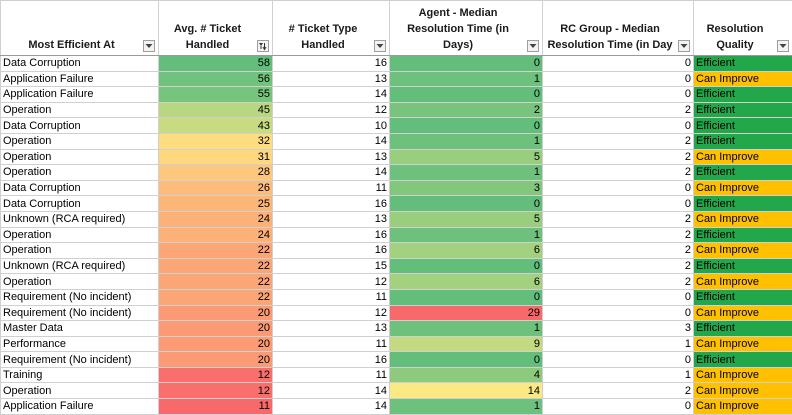 This screenshot has height=415, width=792. What do you see at coordinates (216, 79) in the screenshot?
I see `cell-avg-ticket-handled: 56` at bounding box center [216, 79].